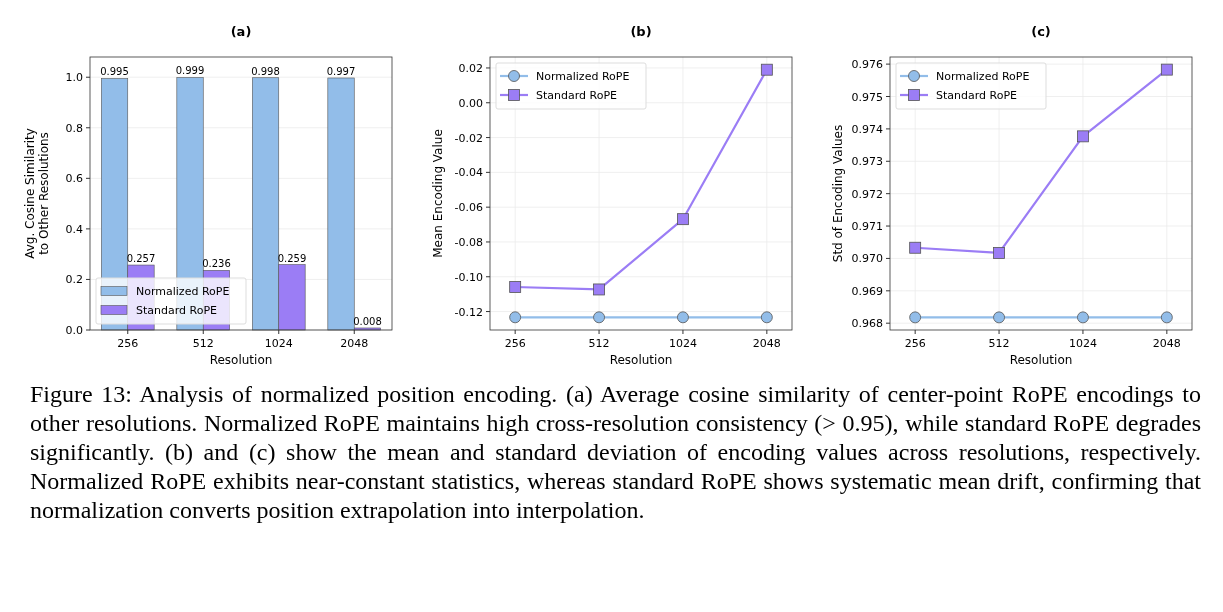 The width and height of the screenshot is (1223, 612). Describe the element at coordinates (74, 229) in the screenshot. I see `y-tick-label: 0.4` at that location.